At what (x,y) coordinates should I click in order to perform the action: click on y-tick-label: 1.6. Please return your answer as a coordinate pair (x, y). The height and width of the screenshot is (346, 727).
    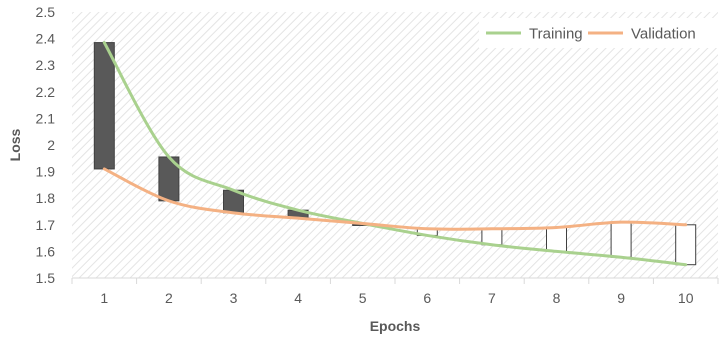
    Looking at the image, I should click on (46, 251).